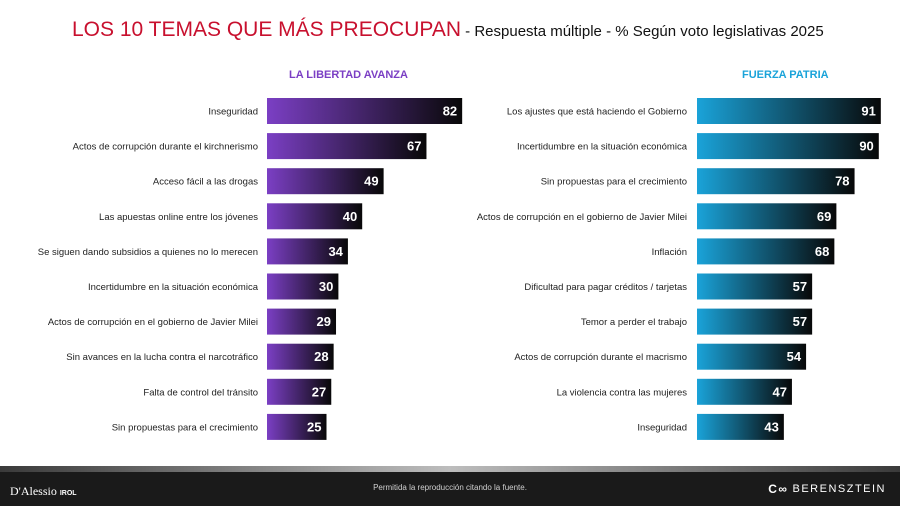  What do you see at coordinates (205, 182) in the screenshot?
I see `category-label: Acceso fácil a las drogas` at bounding box center [205, 182].